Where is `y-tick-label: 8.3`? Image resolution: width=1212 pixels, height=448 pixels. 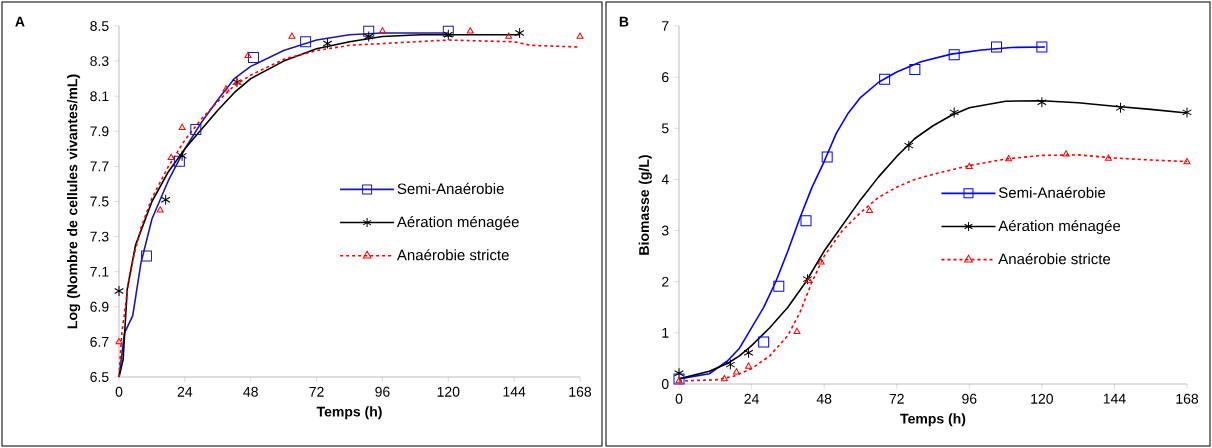
y-tick-label: 8.3 is located at coordinates (99, 61).